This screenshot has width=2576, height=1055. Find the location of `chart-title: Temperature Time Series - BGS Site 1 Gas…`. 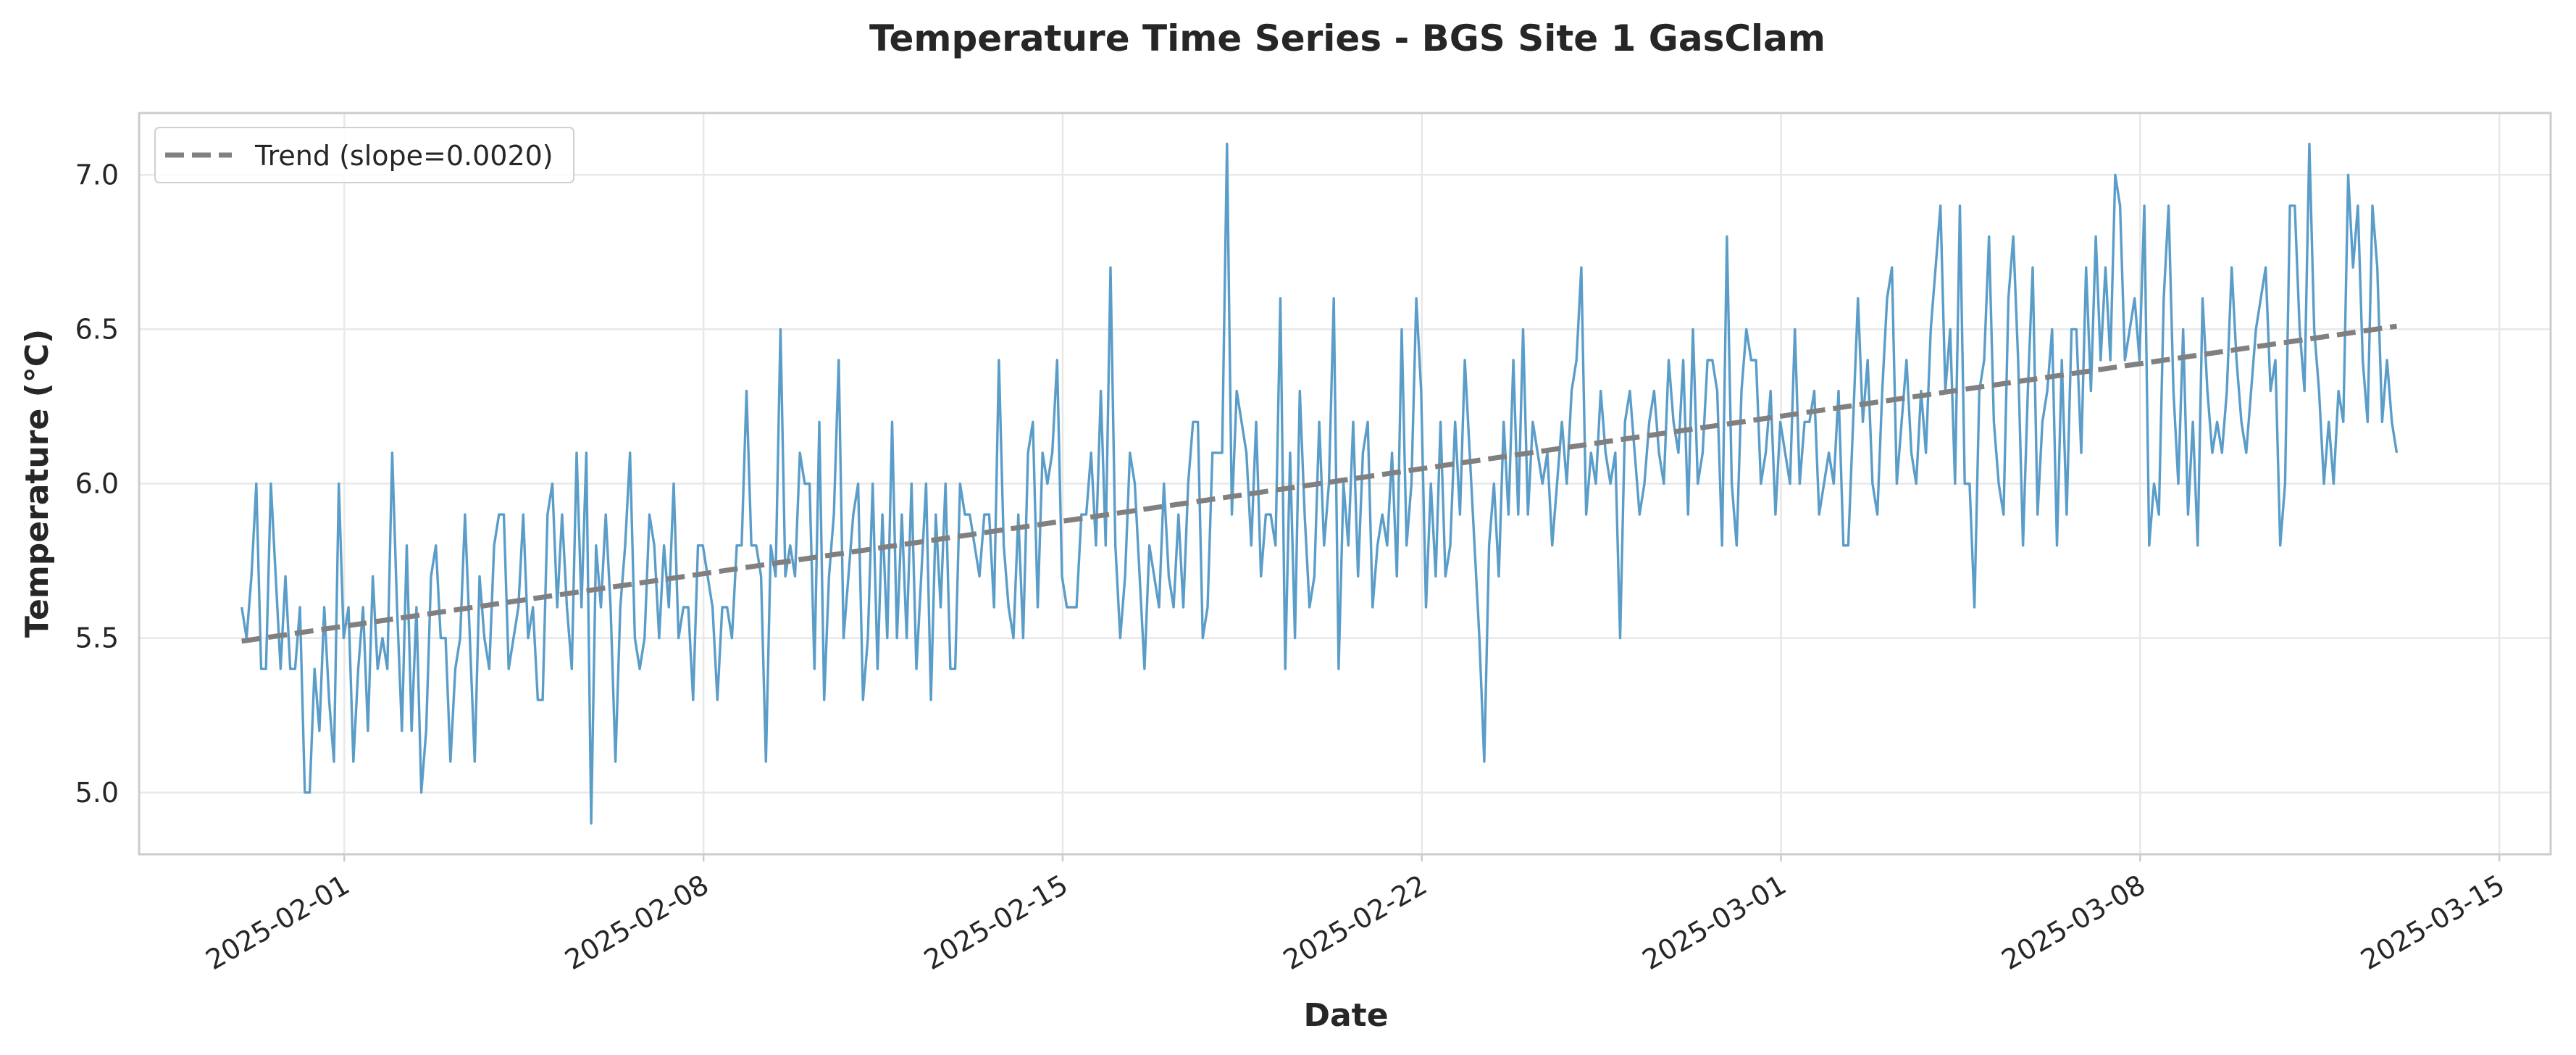

chart-title: Temperature Time Series - BGS Site 1 Gas… is located at coordinates (1347, 38).